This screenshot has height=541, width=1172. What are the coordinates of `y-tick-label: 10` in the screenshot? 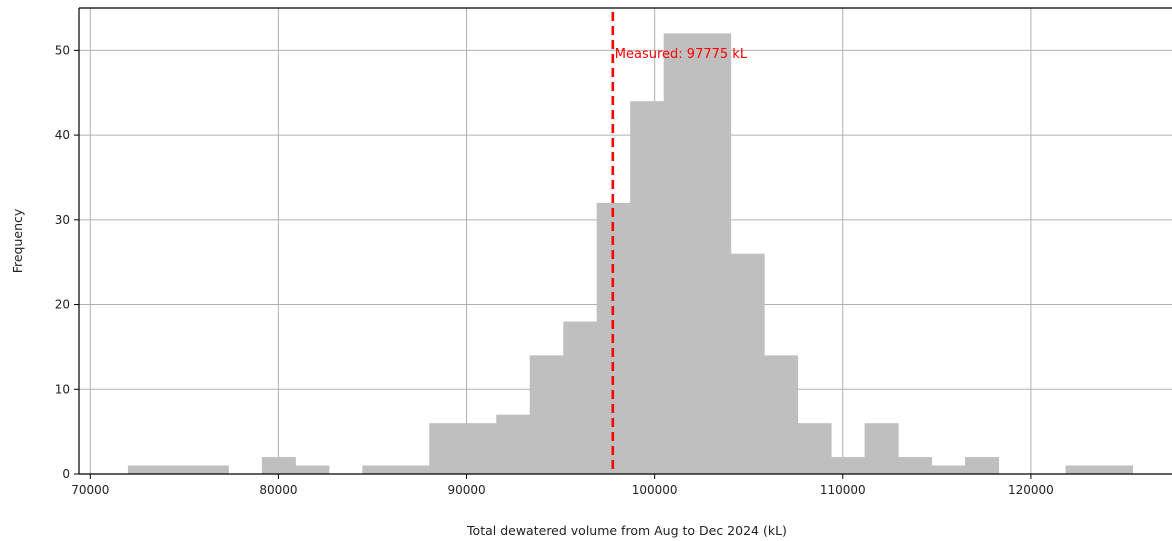 It's located at (62, 389).